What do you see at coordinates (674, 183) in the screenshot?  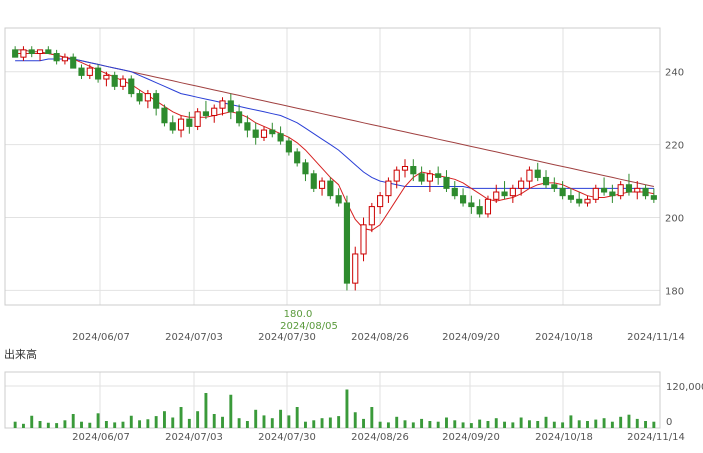 I see `price-y-tick-labels: 180 200 220 240` at bounding box center [674, 183].